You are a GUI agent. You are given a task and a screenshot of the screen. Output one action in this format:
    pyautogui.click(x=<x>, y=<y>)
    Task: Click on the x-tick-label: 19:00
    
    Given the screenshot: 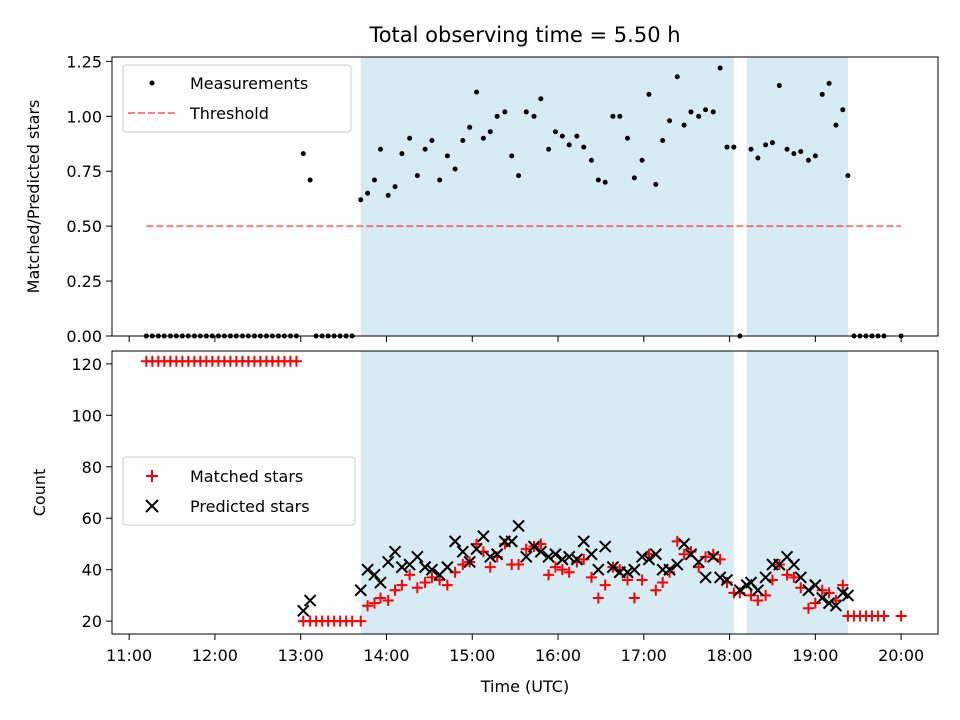 What is the action you would take?
    pyautogui.click(x=815, y=655)
    